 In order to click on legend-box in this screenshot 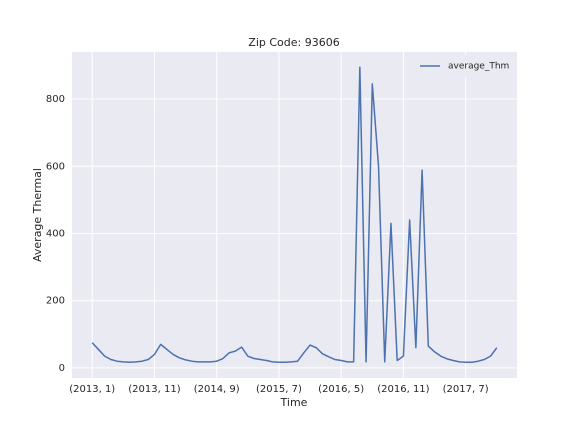, I will do `click(462, 66)`.